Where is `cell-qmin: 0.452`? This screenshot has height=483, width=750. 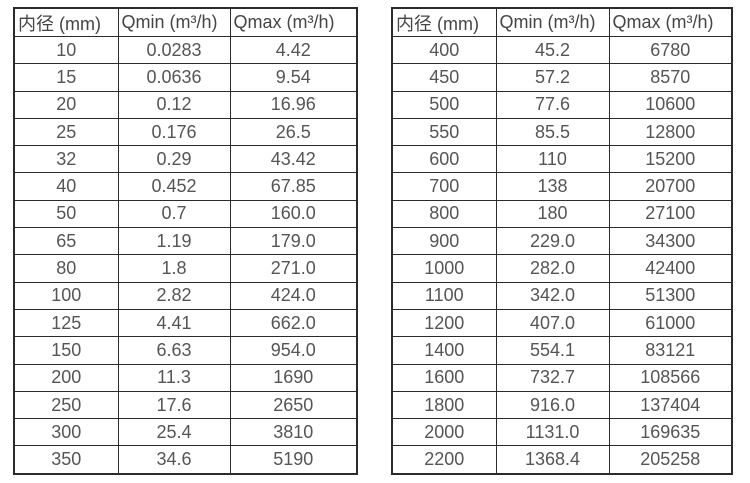
cell-qmin: 0.452 is located at coordinates (174, 186).